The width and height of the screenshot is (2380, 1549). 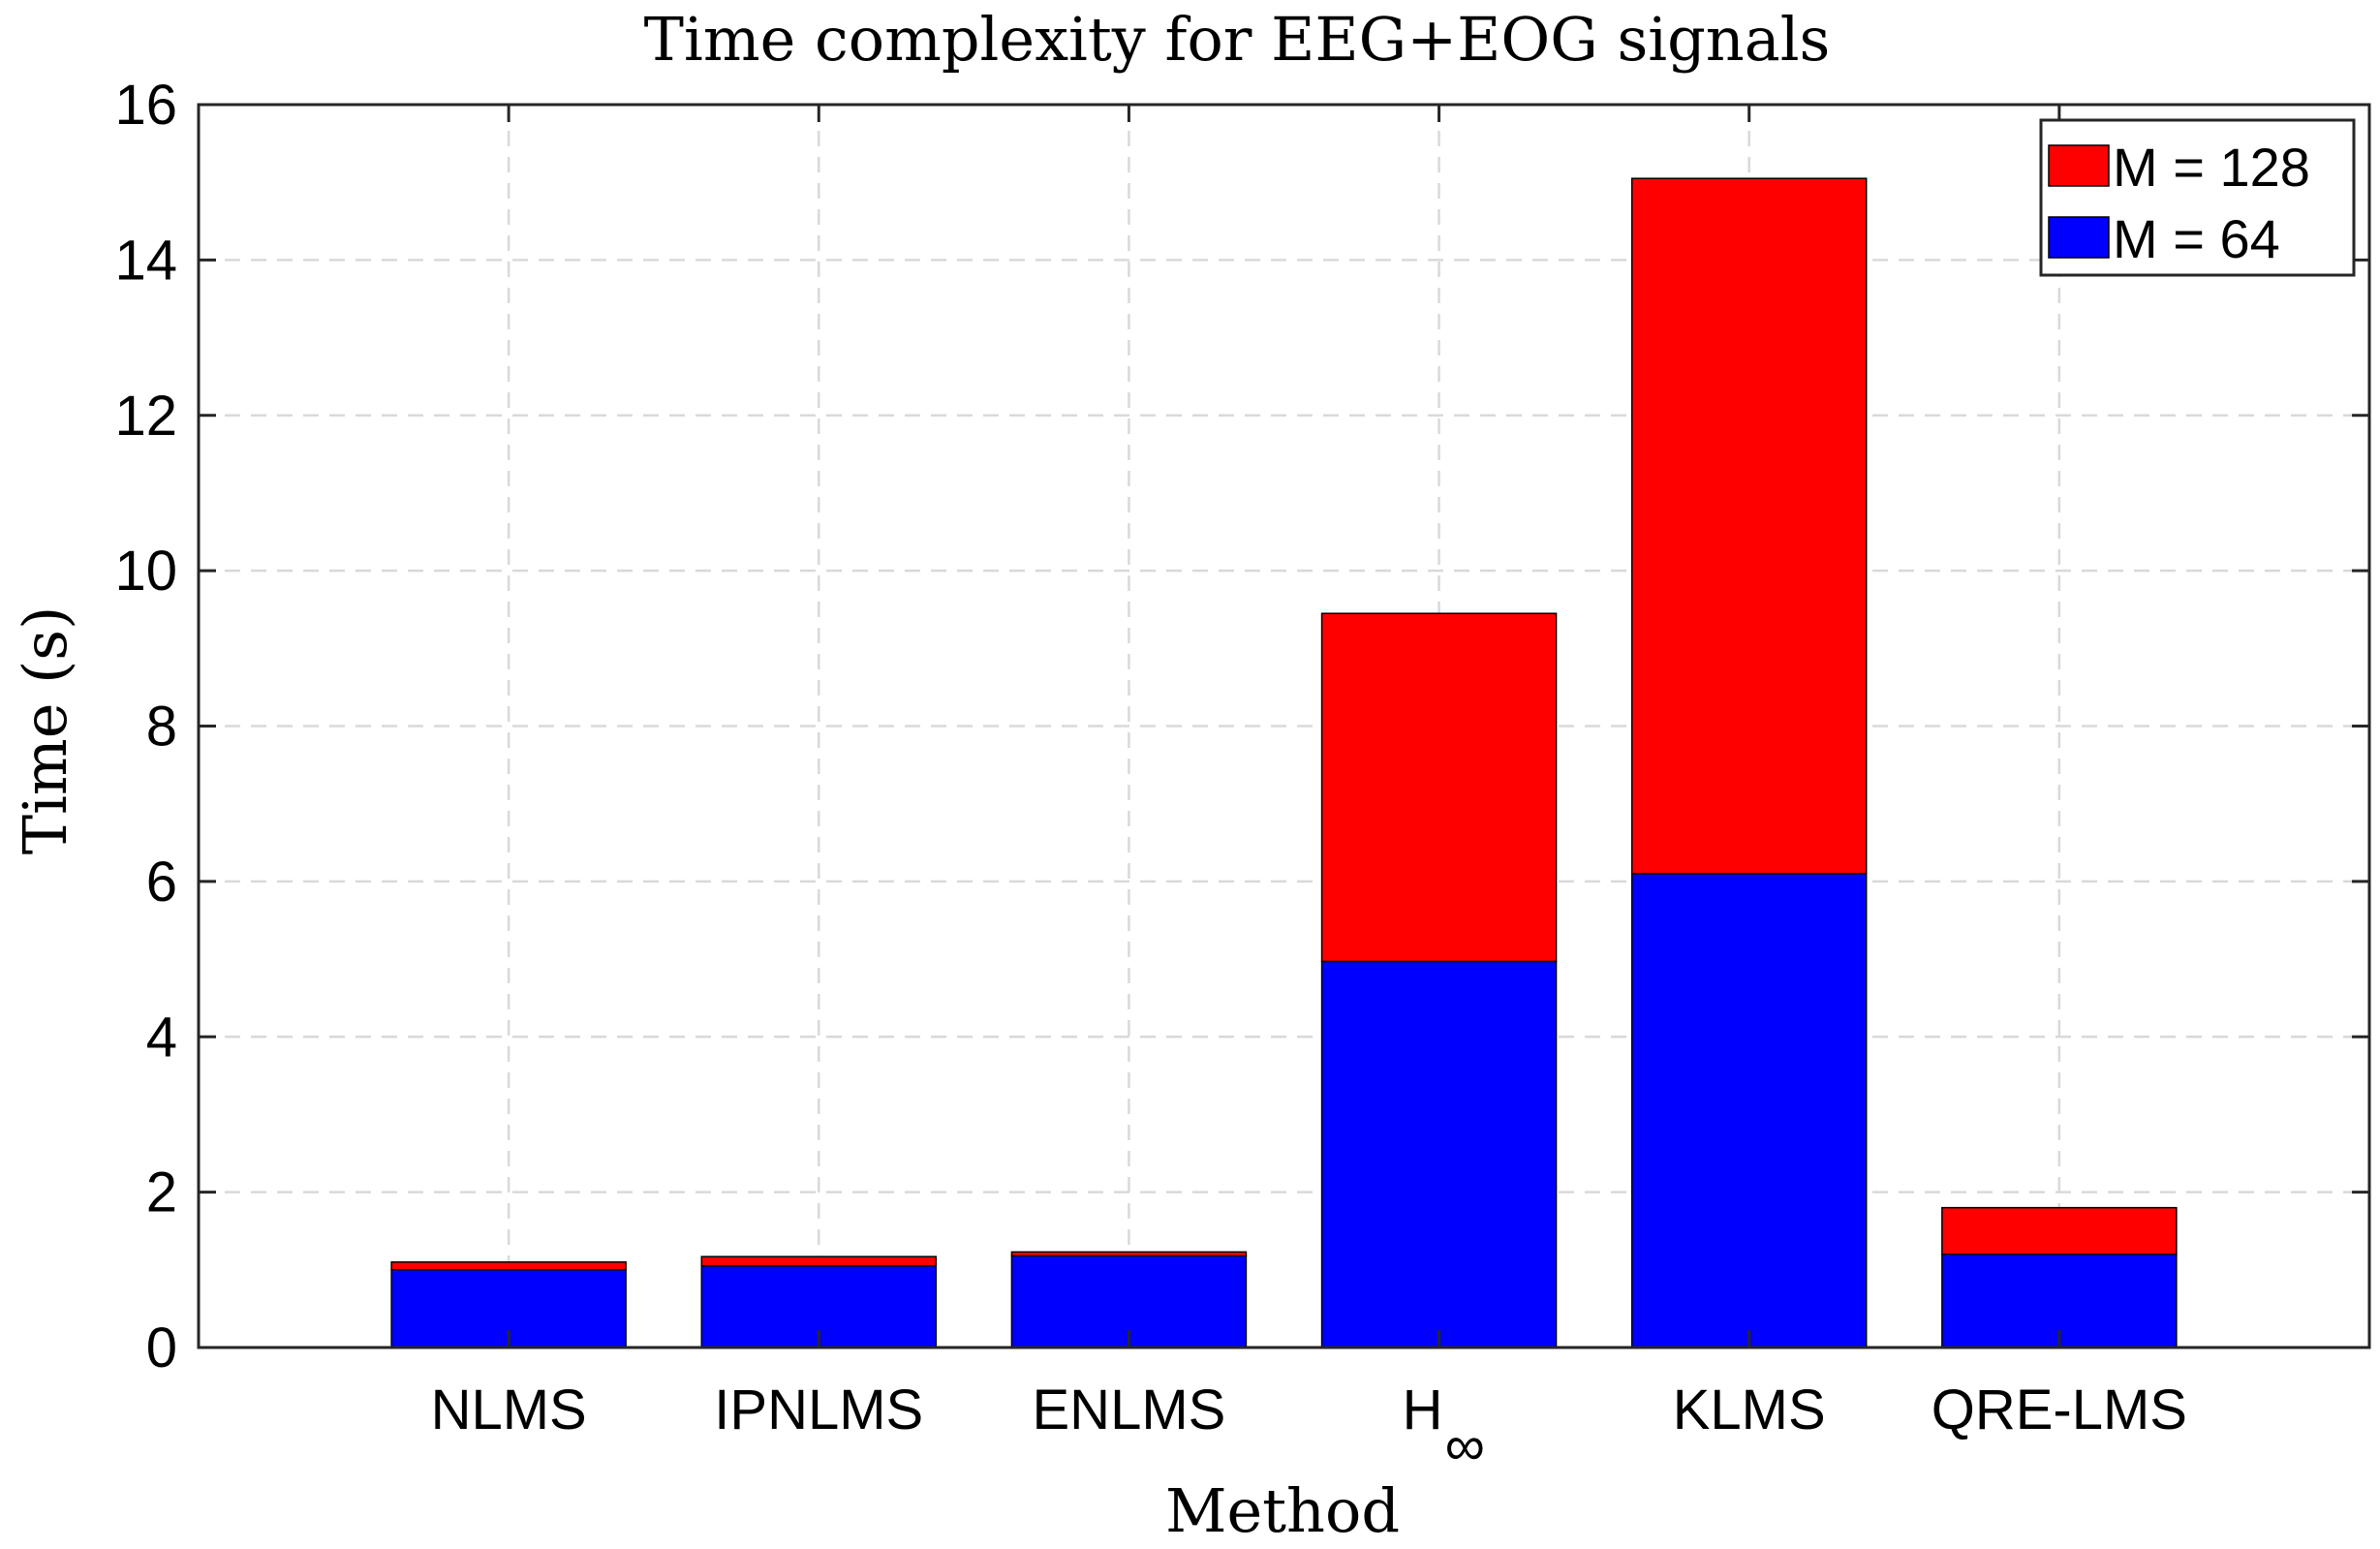 I want to click on y-tick-label: 14, so click(x=145, y=260).